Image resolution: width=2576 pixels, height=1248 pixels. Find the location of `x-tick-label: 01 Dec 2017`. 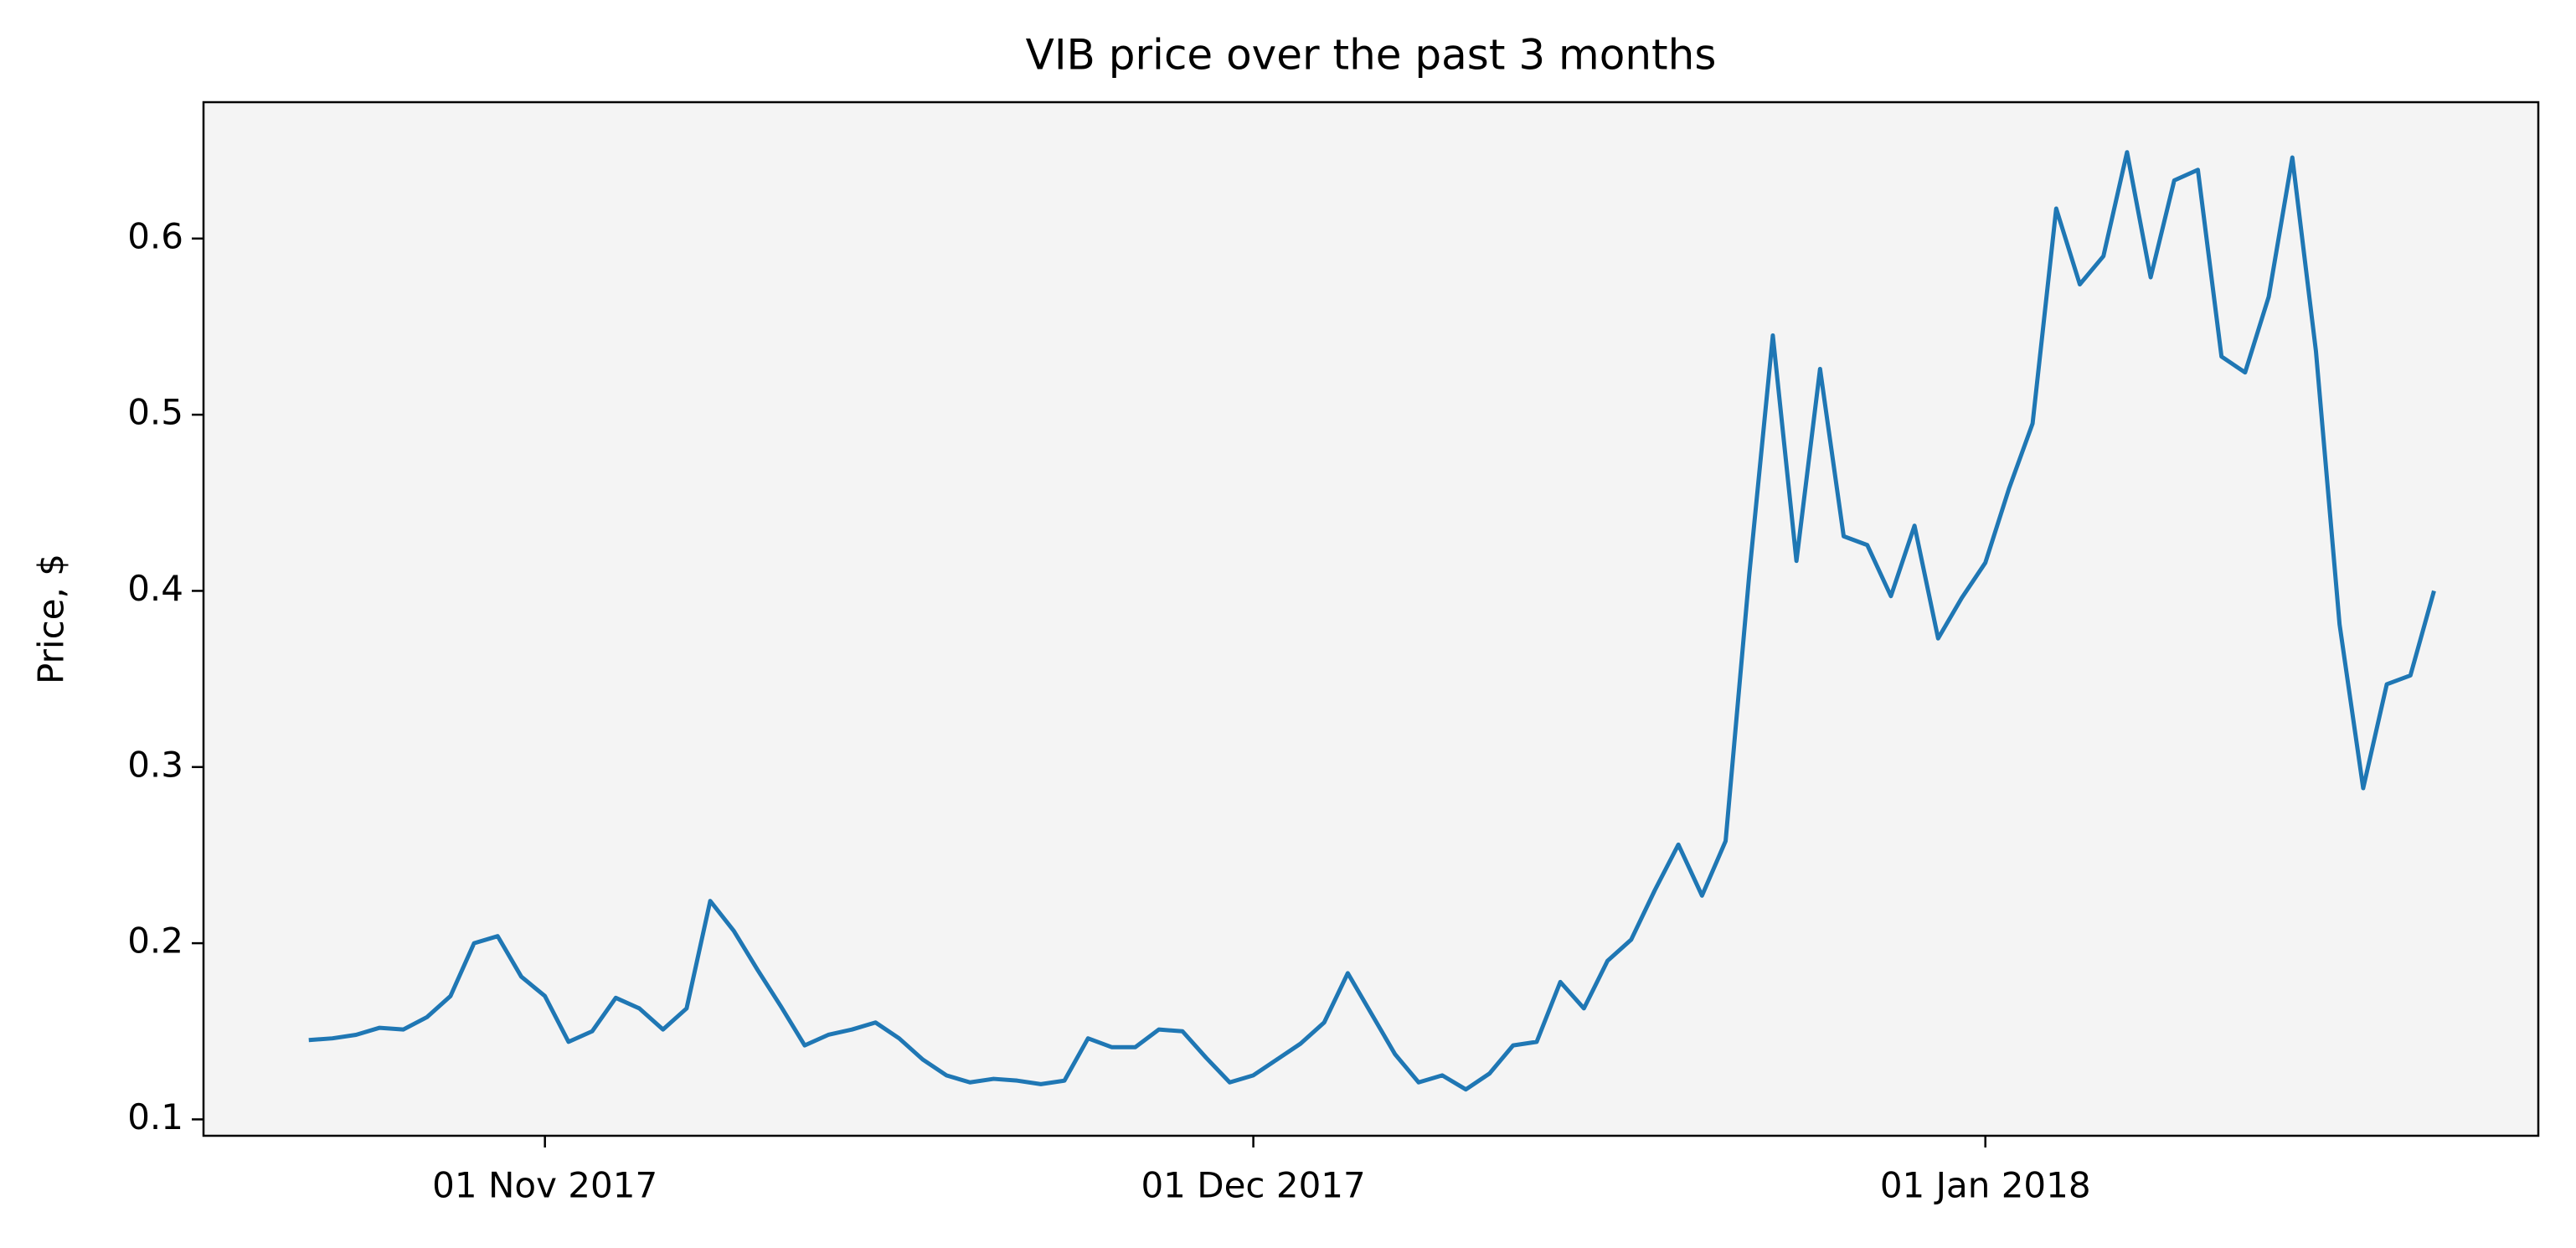

x-tick-label: 01 Dec 2017 is located at coordinates (1253, 1185).